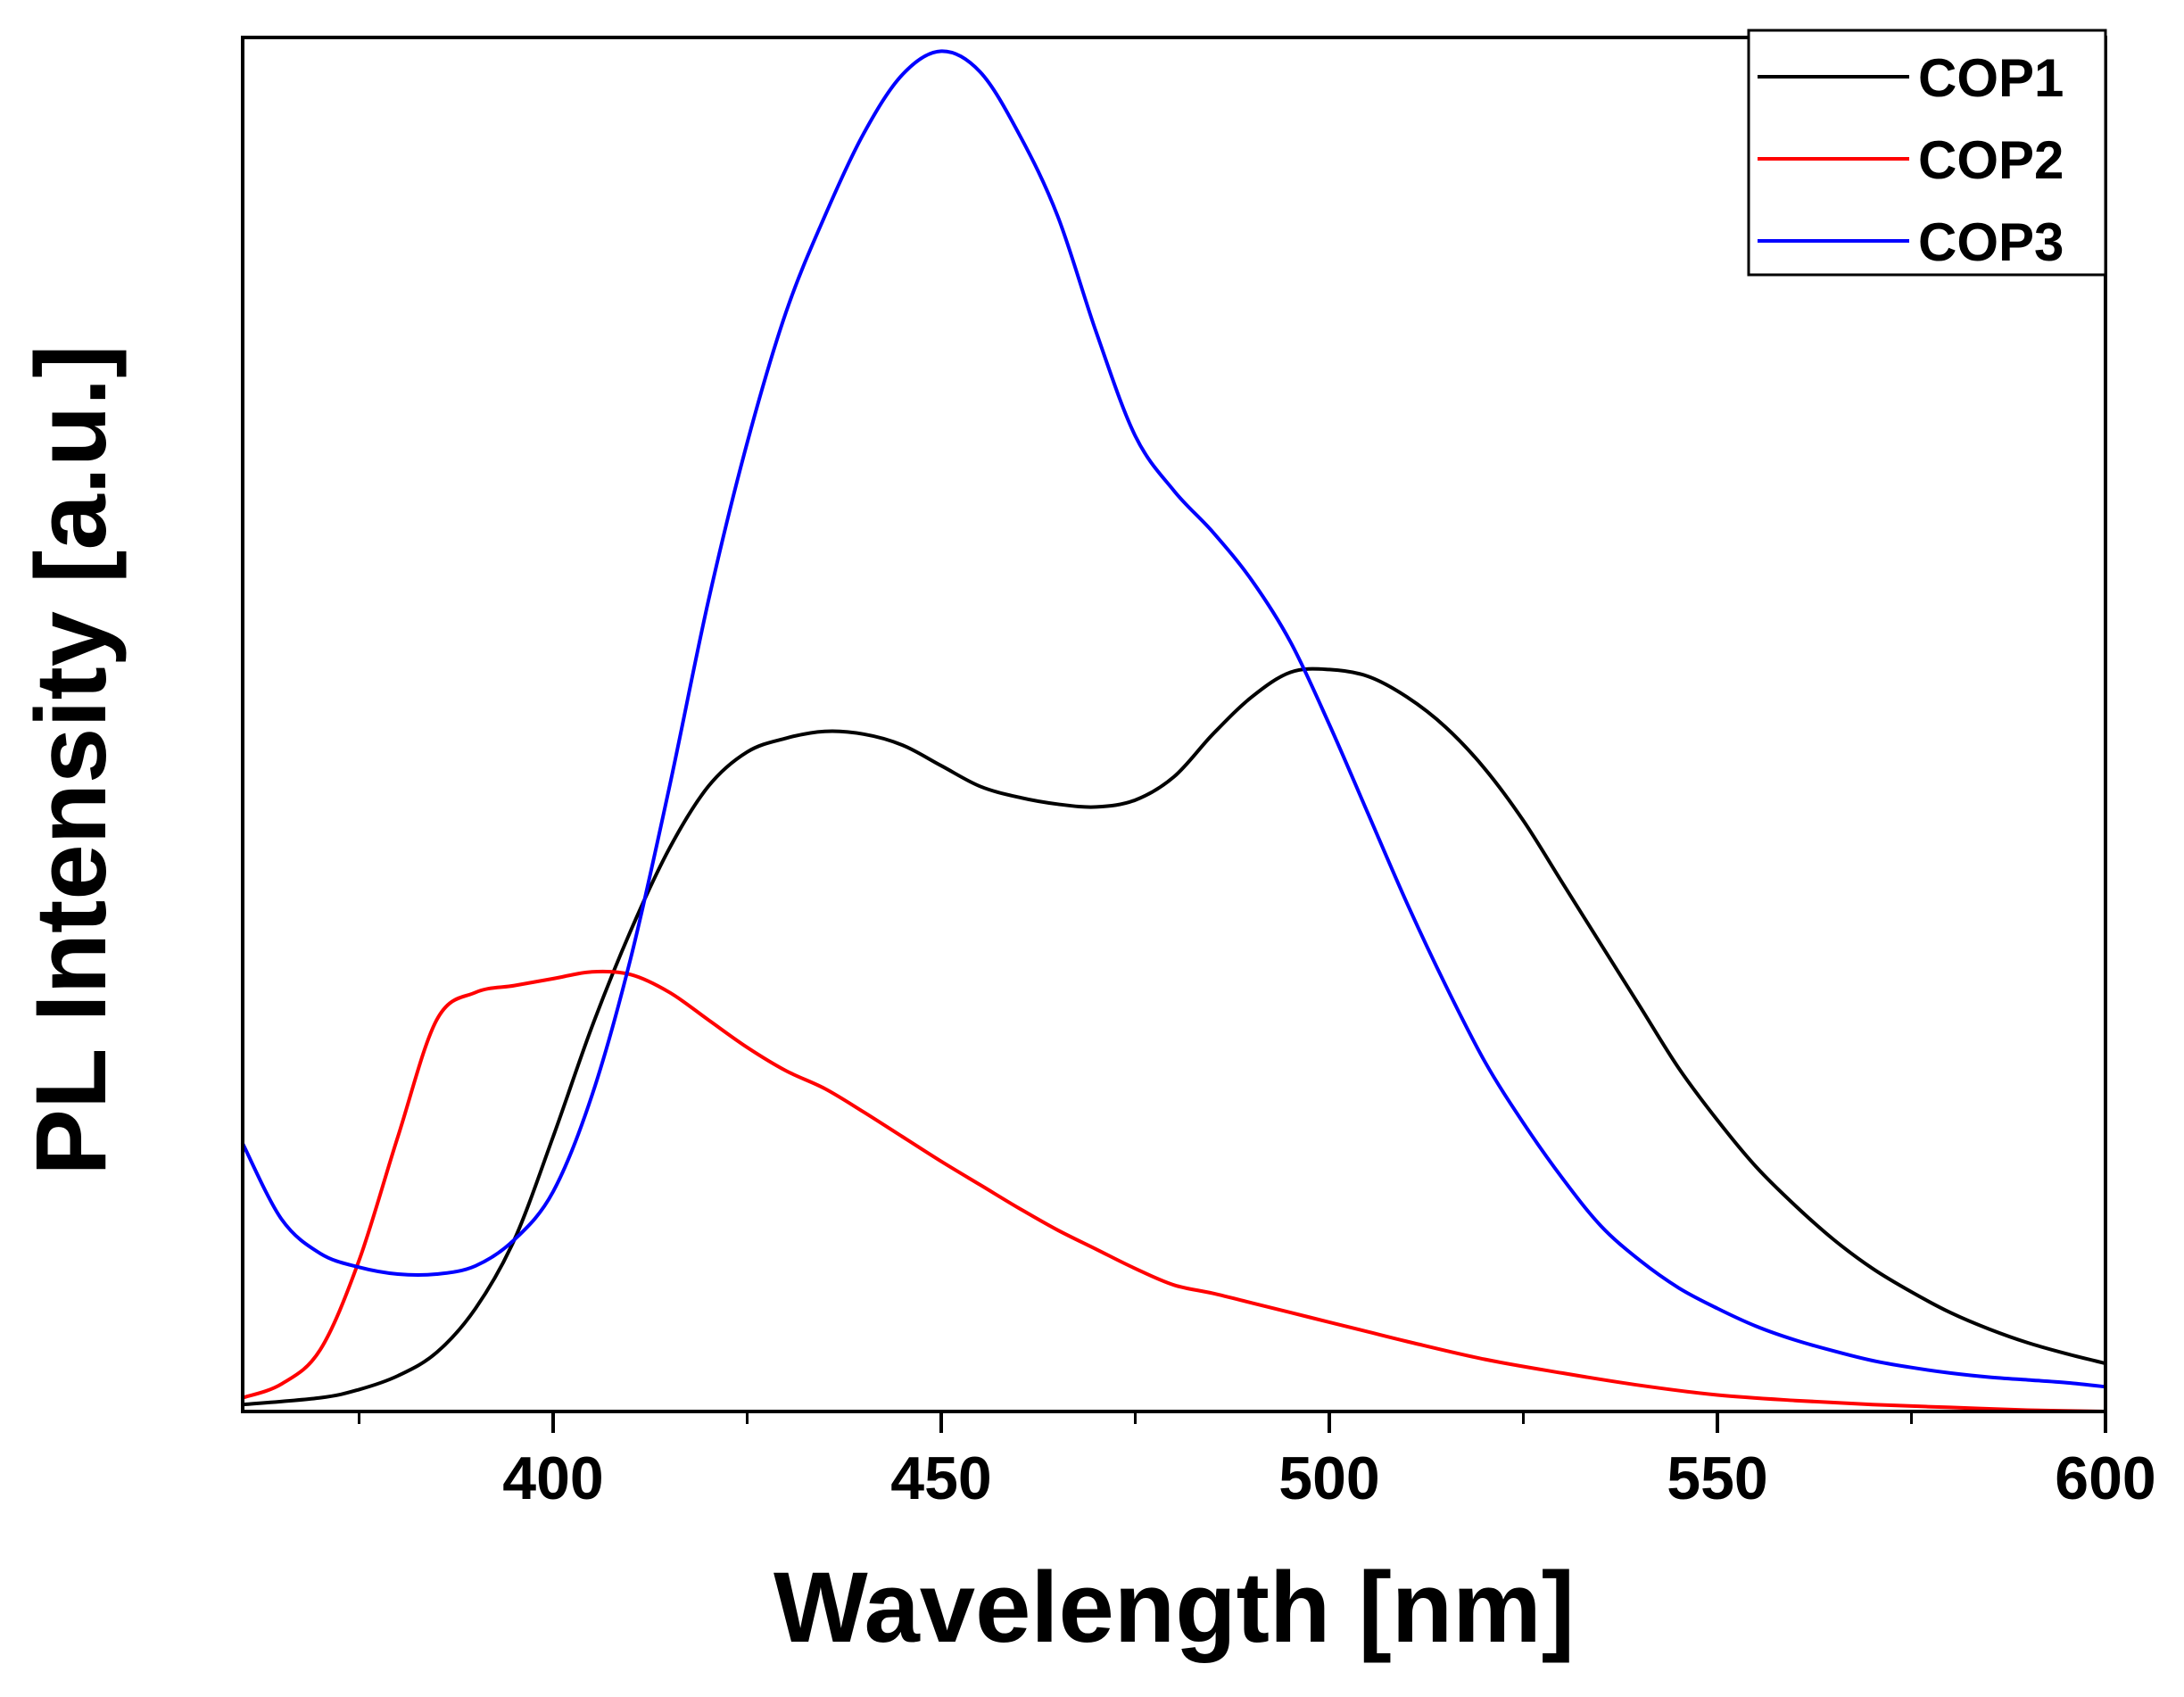 The image size is (2184, 1697). Describe the element at coordinates (1991, 78) in the screenshot. I see `legend-label-cop1: COP1` at that location.